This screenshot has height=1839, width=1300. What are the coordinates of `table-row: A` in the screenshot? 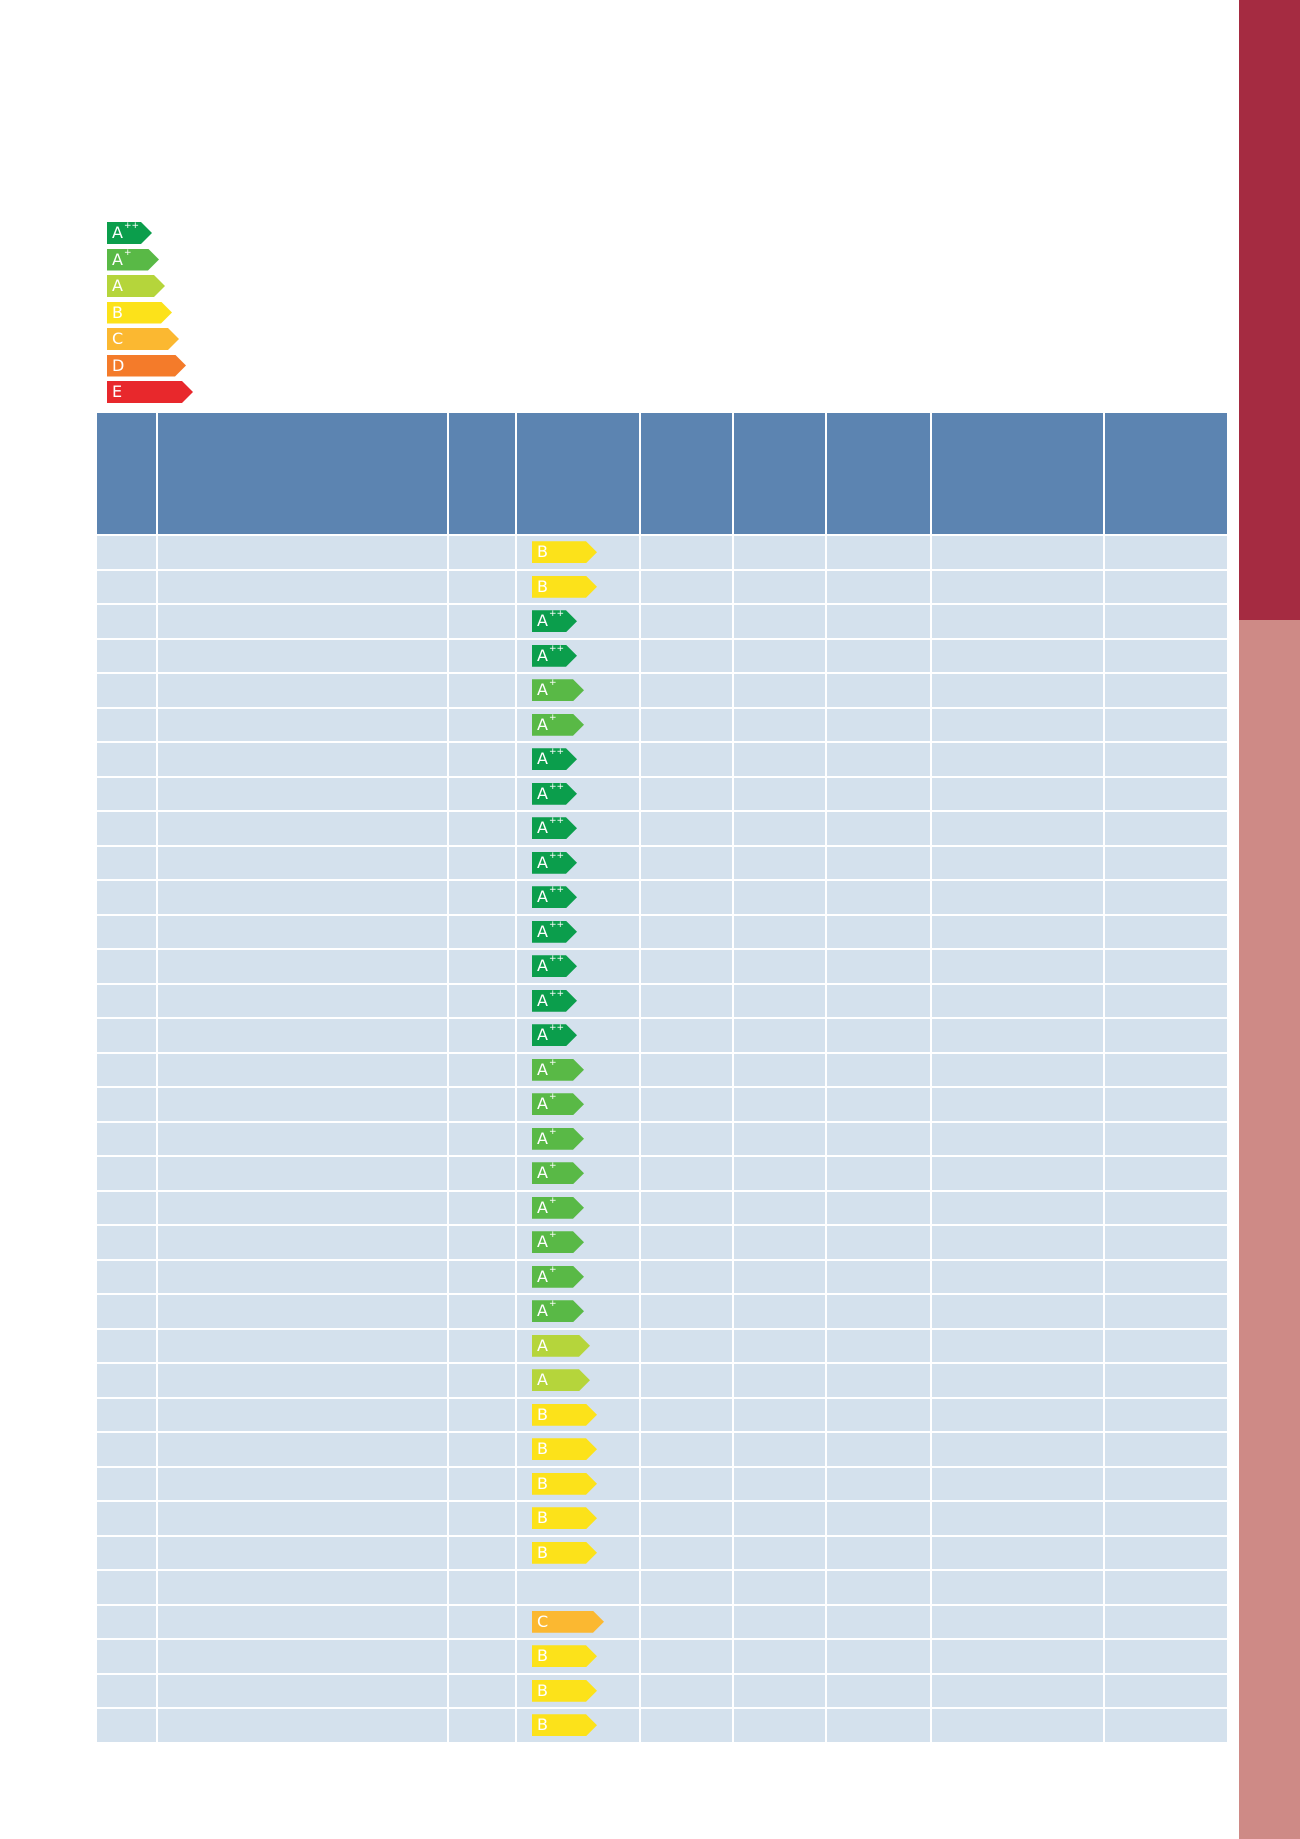 It's located at (662, 1345).